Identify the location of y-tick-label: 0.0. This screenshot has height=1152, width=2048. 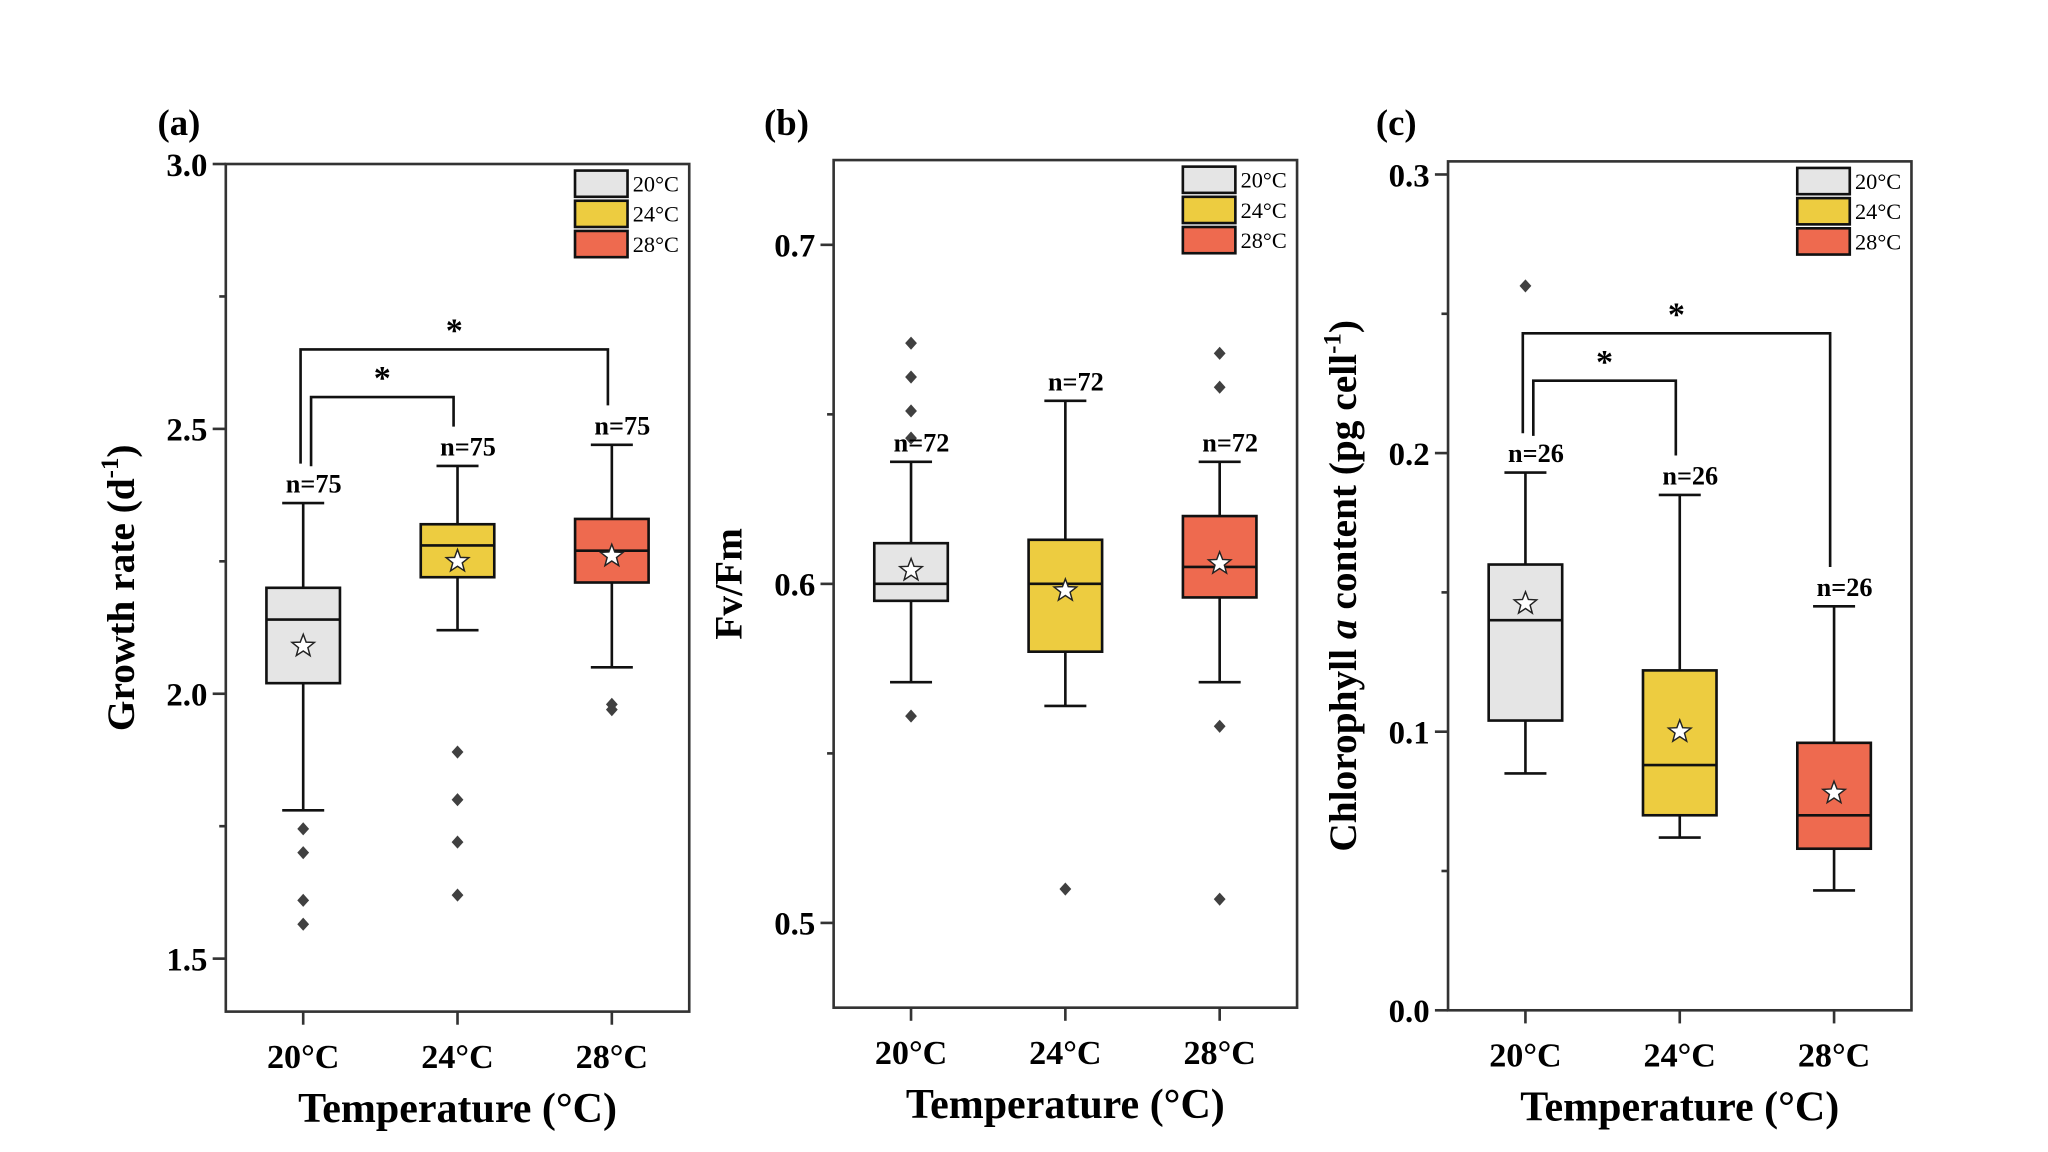
(1409, 1012).